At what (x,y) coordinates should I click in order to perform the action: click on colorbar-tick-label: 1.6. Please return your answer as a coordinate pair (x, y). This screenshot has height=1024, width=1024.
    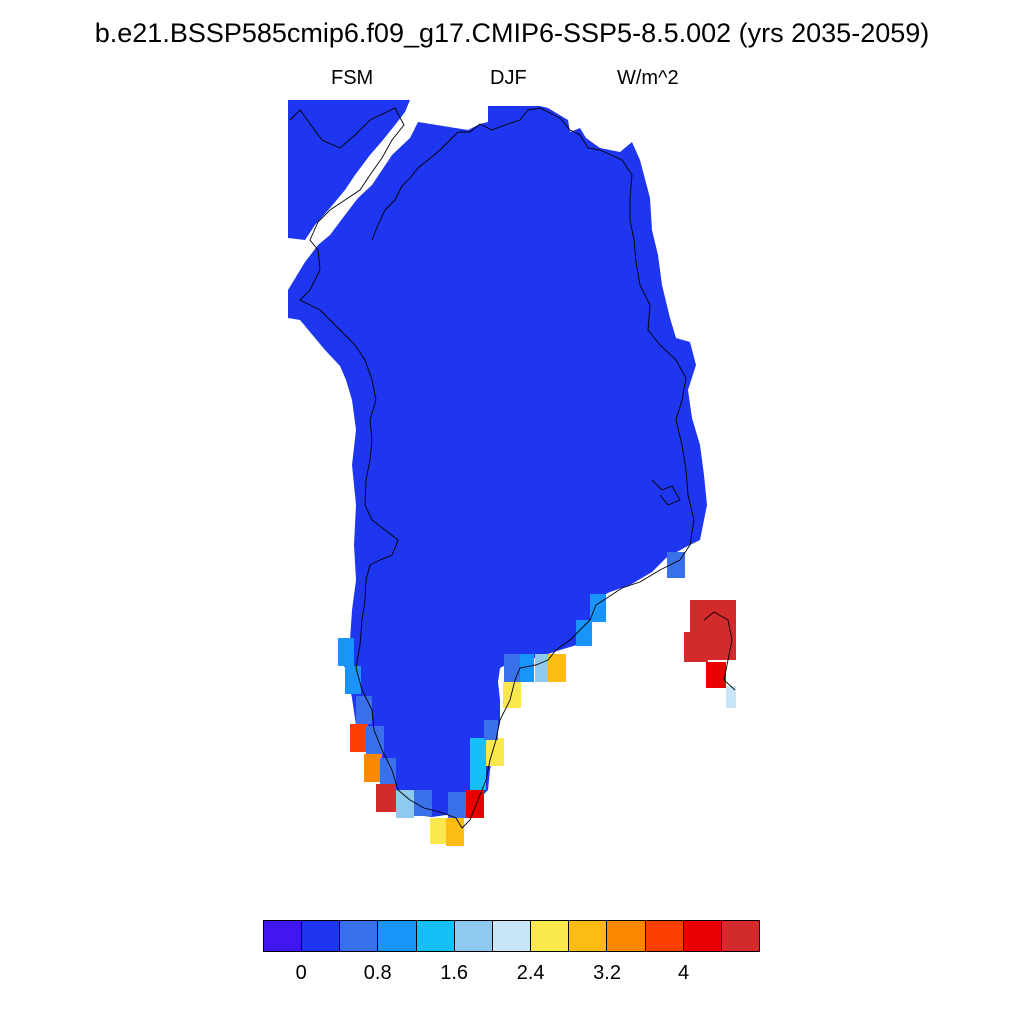
    Looking at the image, I should click on (454, 973).